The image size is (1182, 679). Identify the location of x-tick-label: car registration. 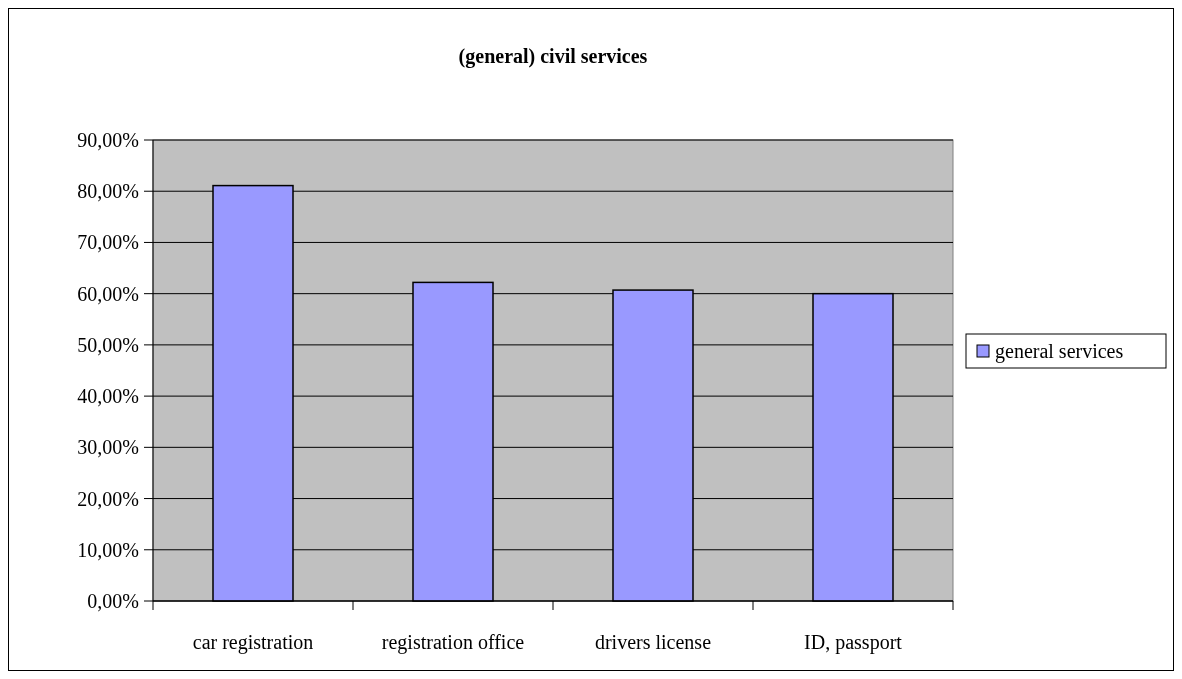
(253, 642).